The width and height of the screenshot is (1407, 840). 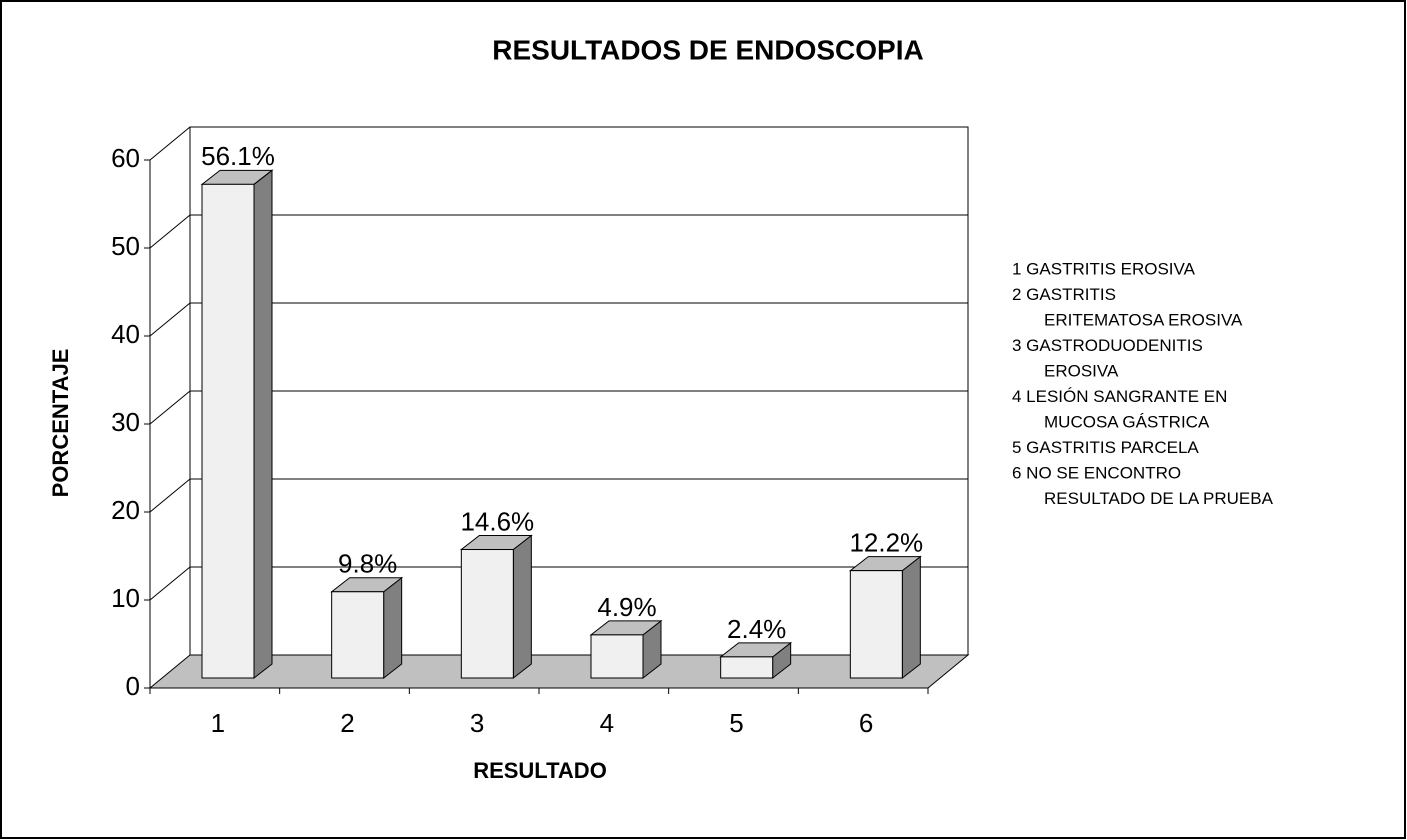 What do you see at coordinates (1143, 319) in the screenshot?
I see `legend-text: ERITEMATOSA EROSIVA` at bounding box center [1143, 319].